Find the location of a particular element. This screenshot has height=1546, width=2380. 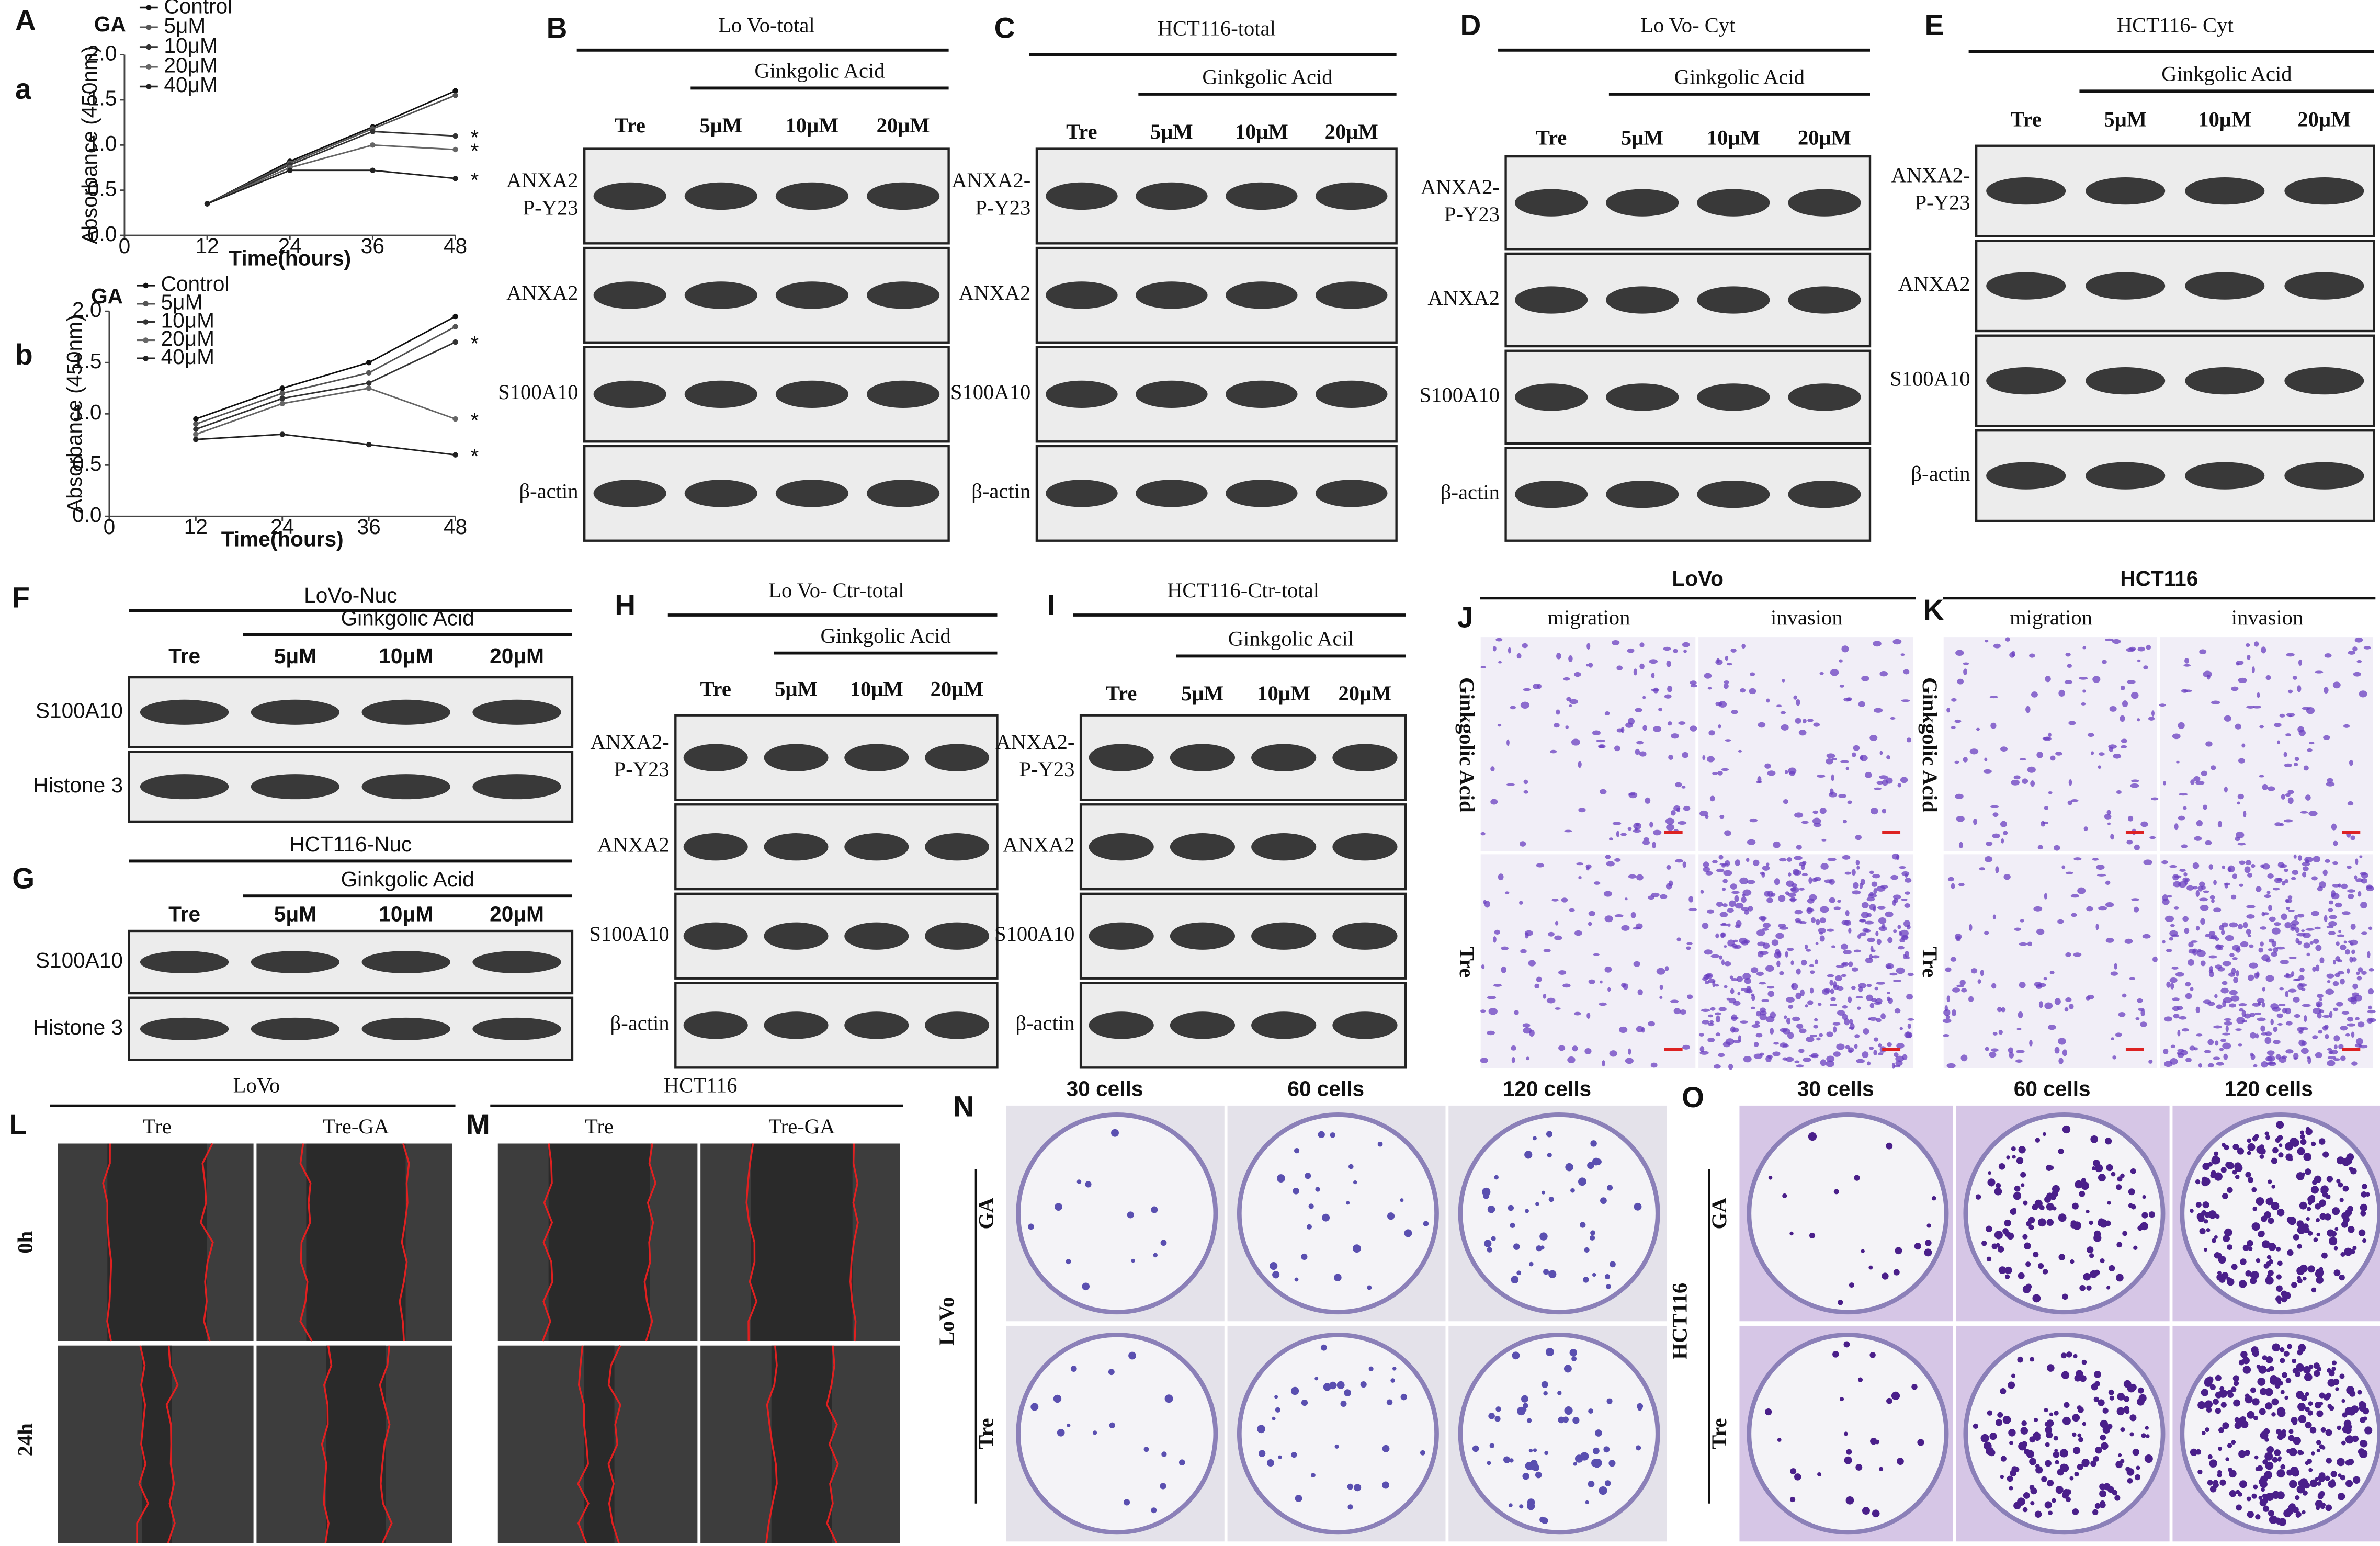

legend-marker is located at coordinates (149, 86).